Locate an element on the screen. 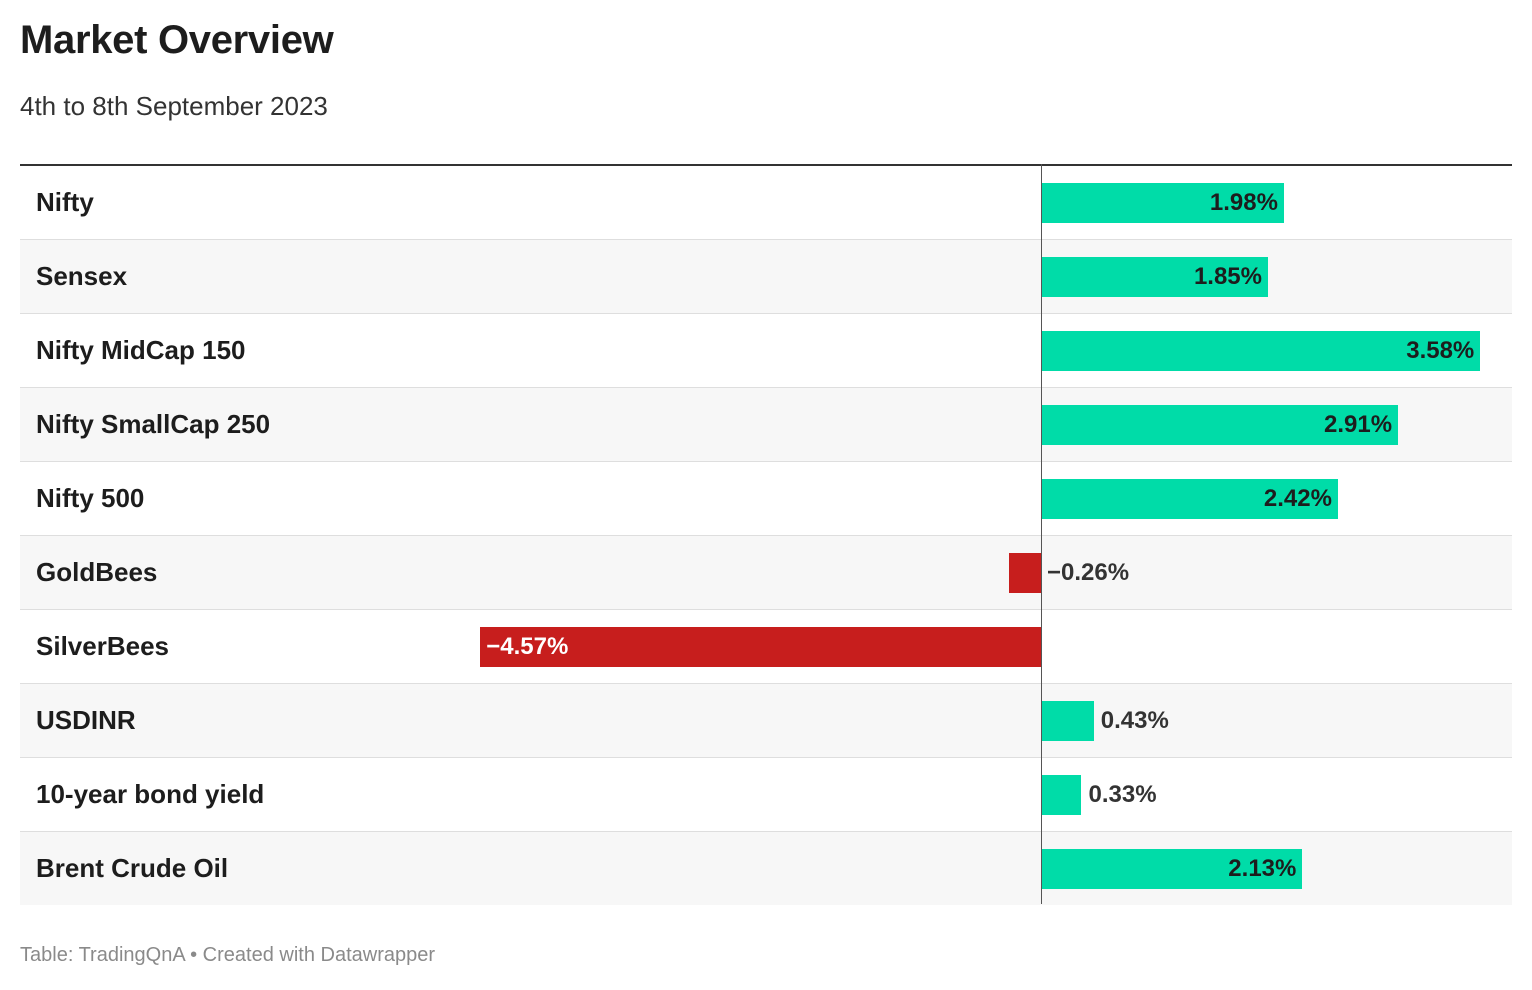 This screenshot has height=990, width=1532. value-label: −0.26% is located at coordinates (1088, 572).